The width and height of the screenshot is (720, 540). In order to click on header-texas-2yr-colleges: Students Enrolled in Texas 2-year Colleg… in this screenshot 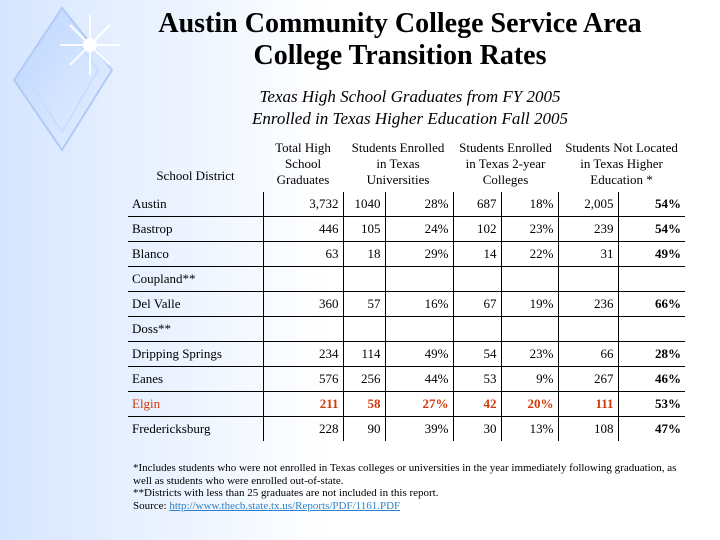, I will do `click(505, 163)`.